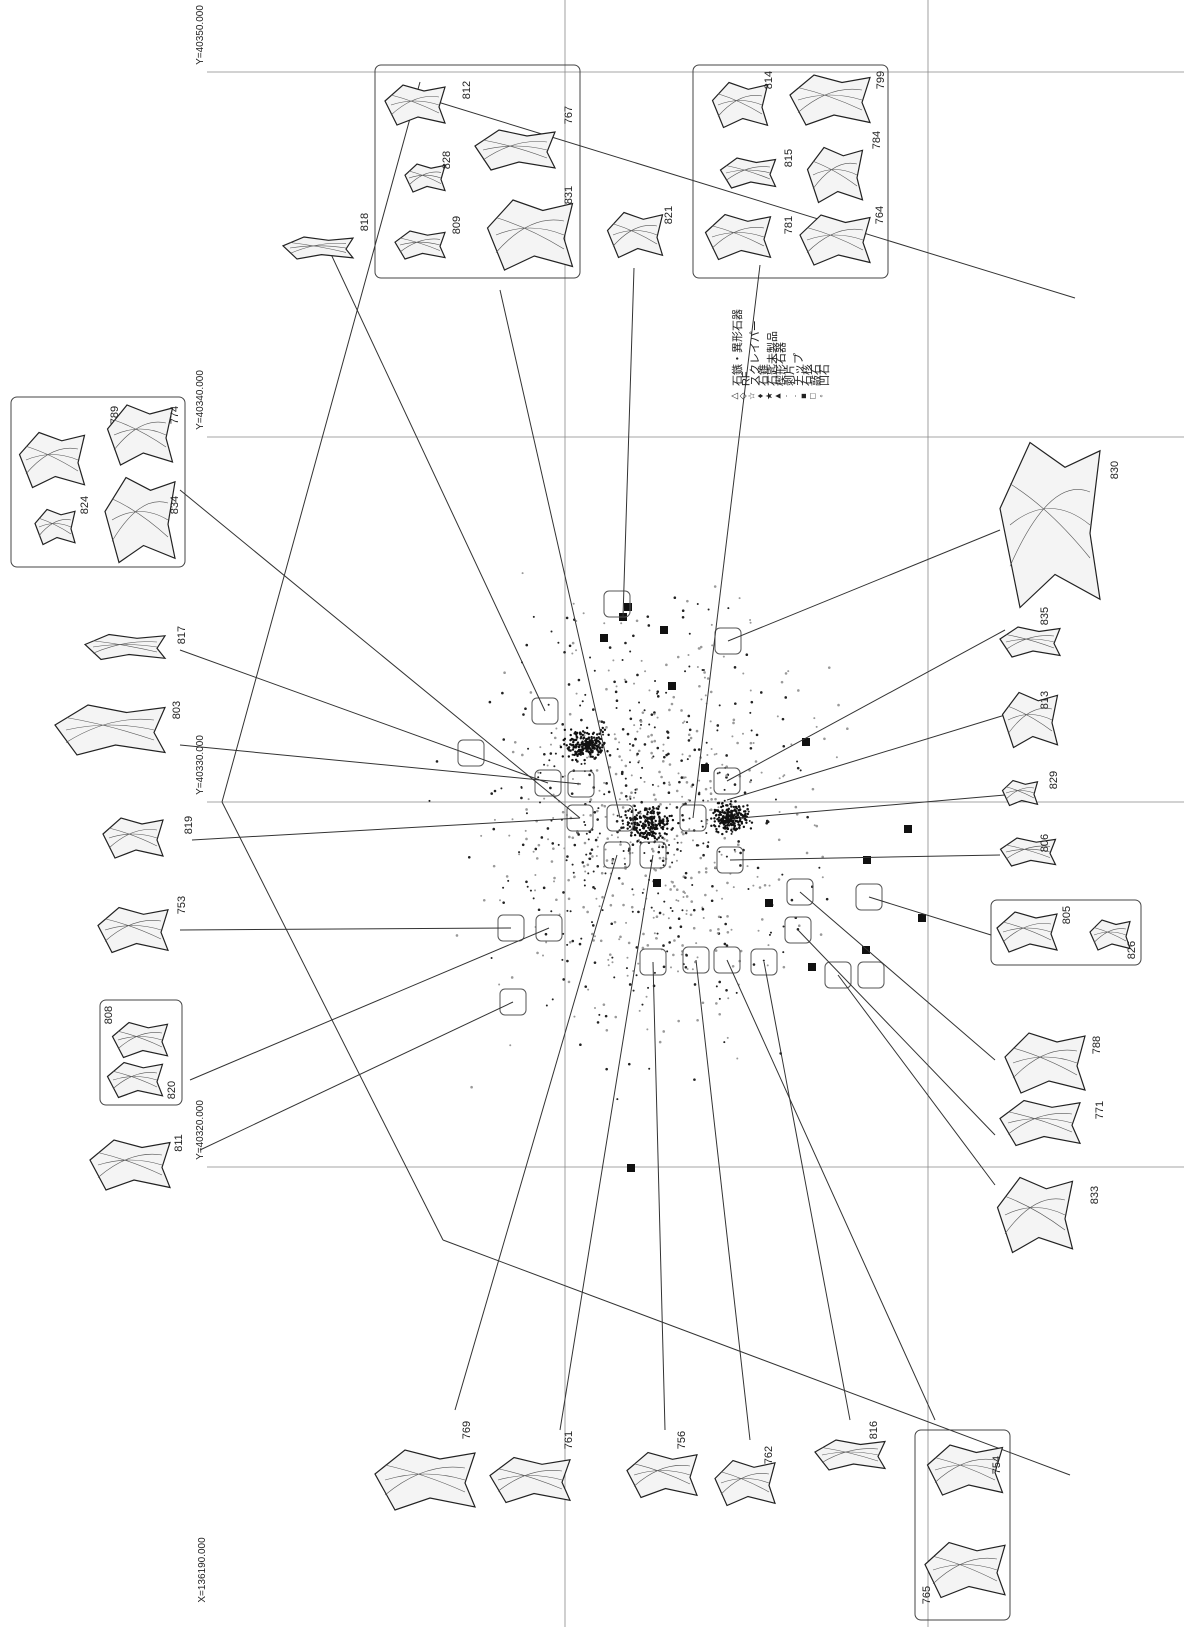 This screenshot has width=1184, height=1632. I want to click on artifact-label: 829, so click(1054, 780).